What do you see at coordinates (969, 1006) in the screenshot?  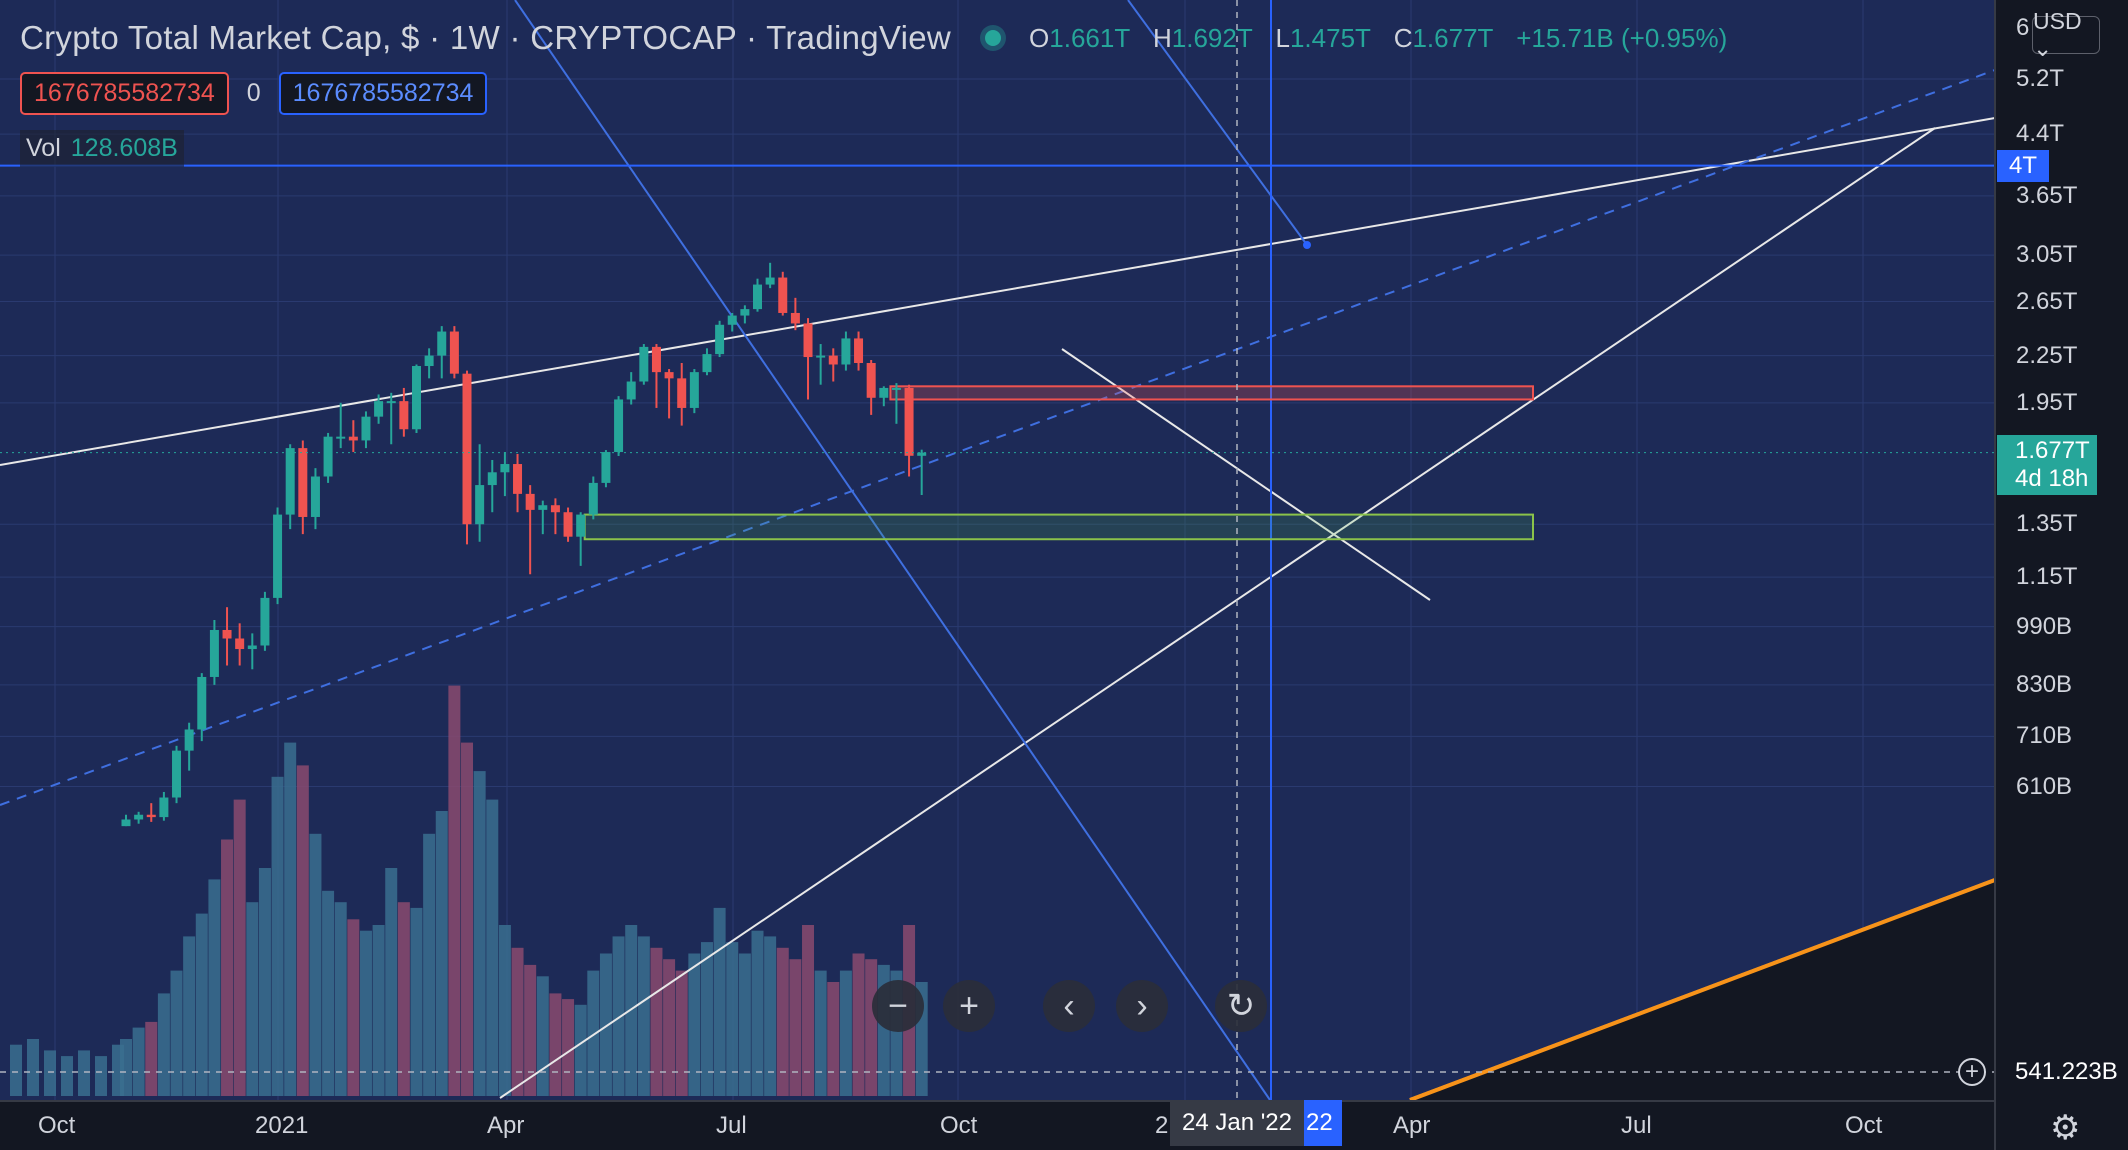 I see `zoom-in-icon: +` at bounding box center [969, 1006].